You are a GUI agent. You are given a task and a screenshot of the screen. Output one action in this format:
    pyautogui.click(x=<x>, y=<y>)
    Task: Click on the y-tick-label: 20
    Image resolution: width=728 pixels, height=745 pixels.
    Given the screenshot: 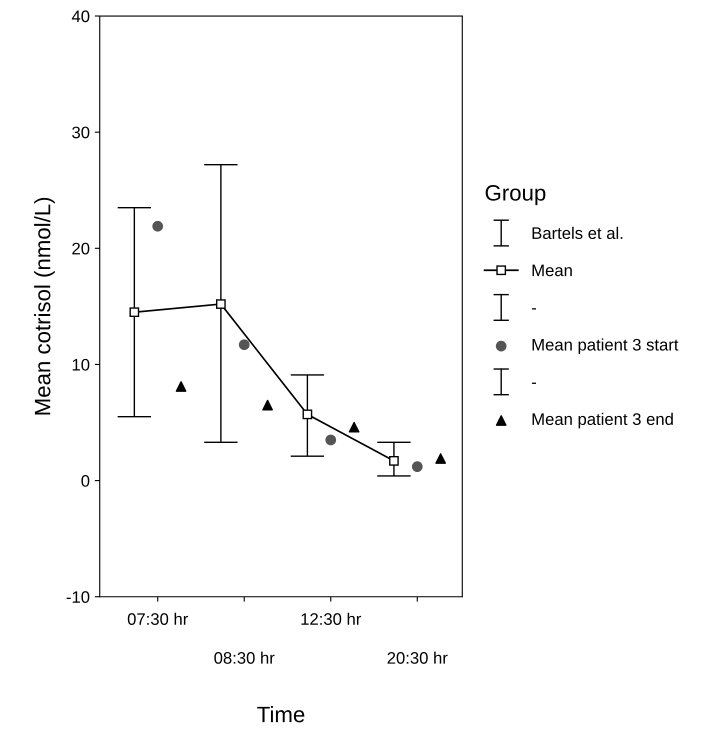 What is the action you would take?
    pyautogui.click(x=81, y=248)
    